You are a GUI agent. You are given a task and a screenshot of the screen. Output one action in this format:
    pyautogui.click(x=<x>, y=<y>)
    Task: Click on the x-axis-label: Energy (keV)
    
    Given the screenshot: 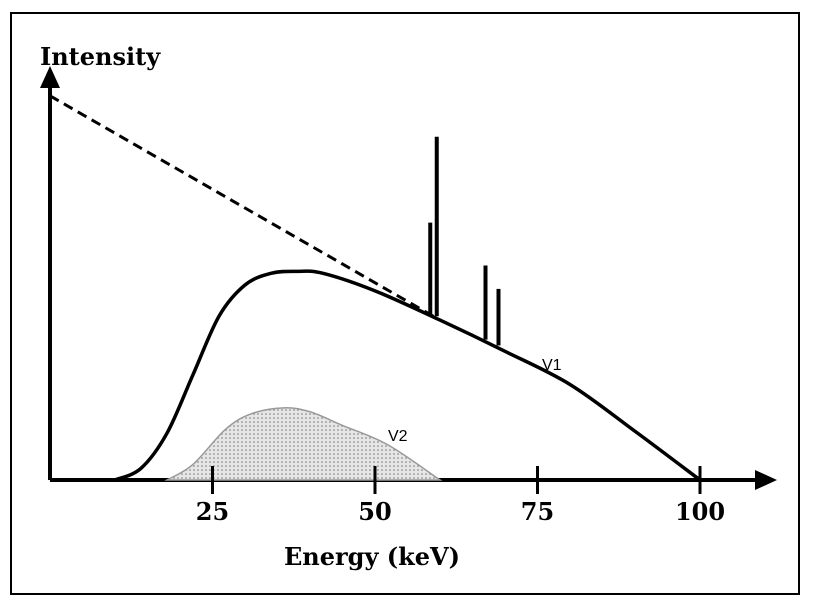 What is the action you would take?
    pyautogui.click(x=372, y=556)
    